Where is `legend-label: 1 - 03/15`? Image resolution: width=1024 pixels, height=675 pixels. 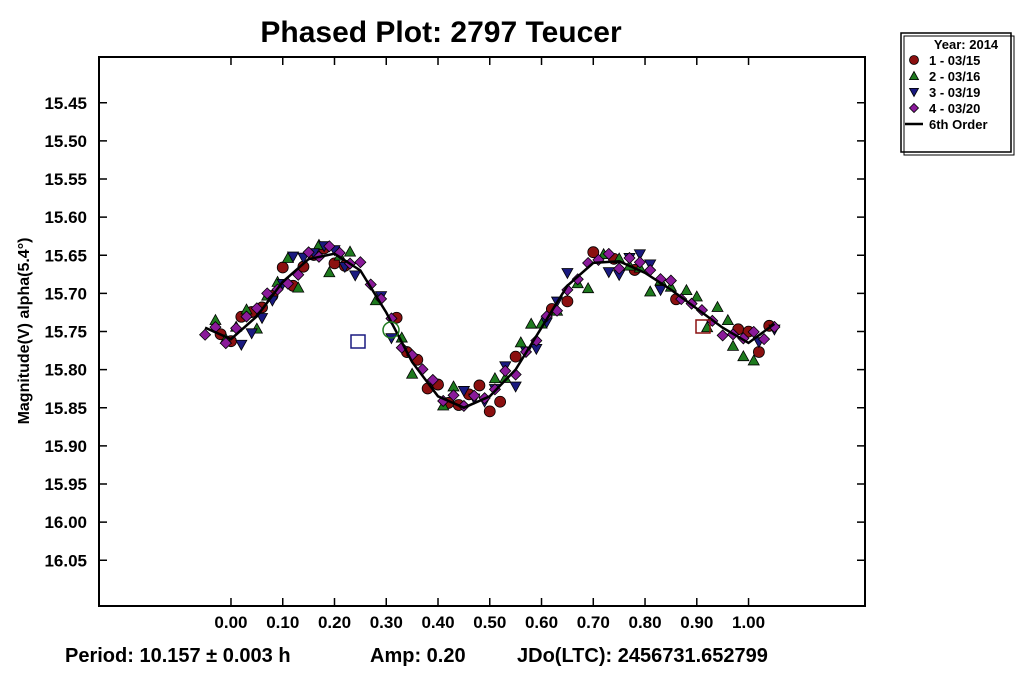 legend-label: 1 - 03/15 is located at coordinates (954, 60).